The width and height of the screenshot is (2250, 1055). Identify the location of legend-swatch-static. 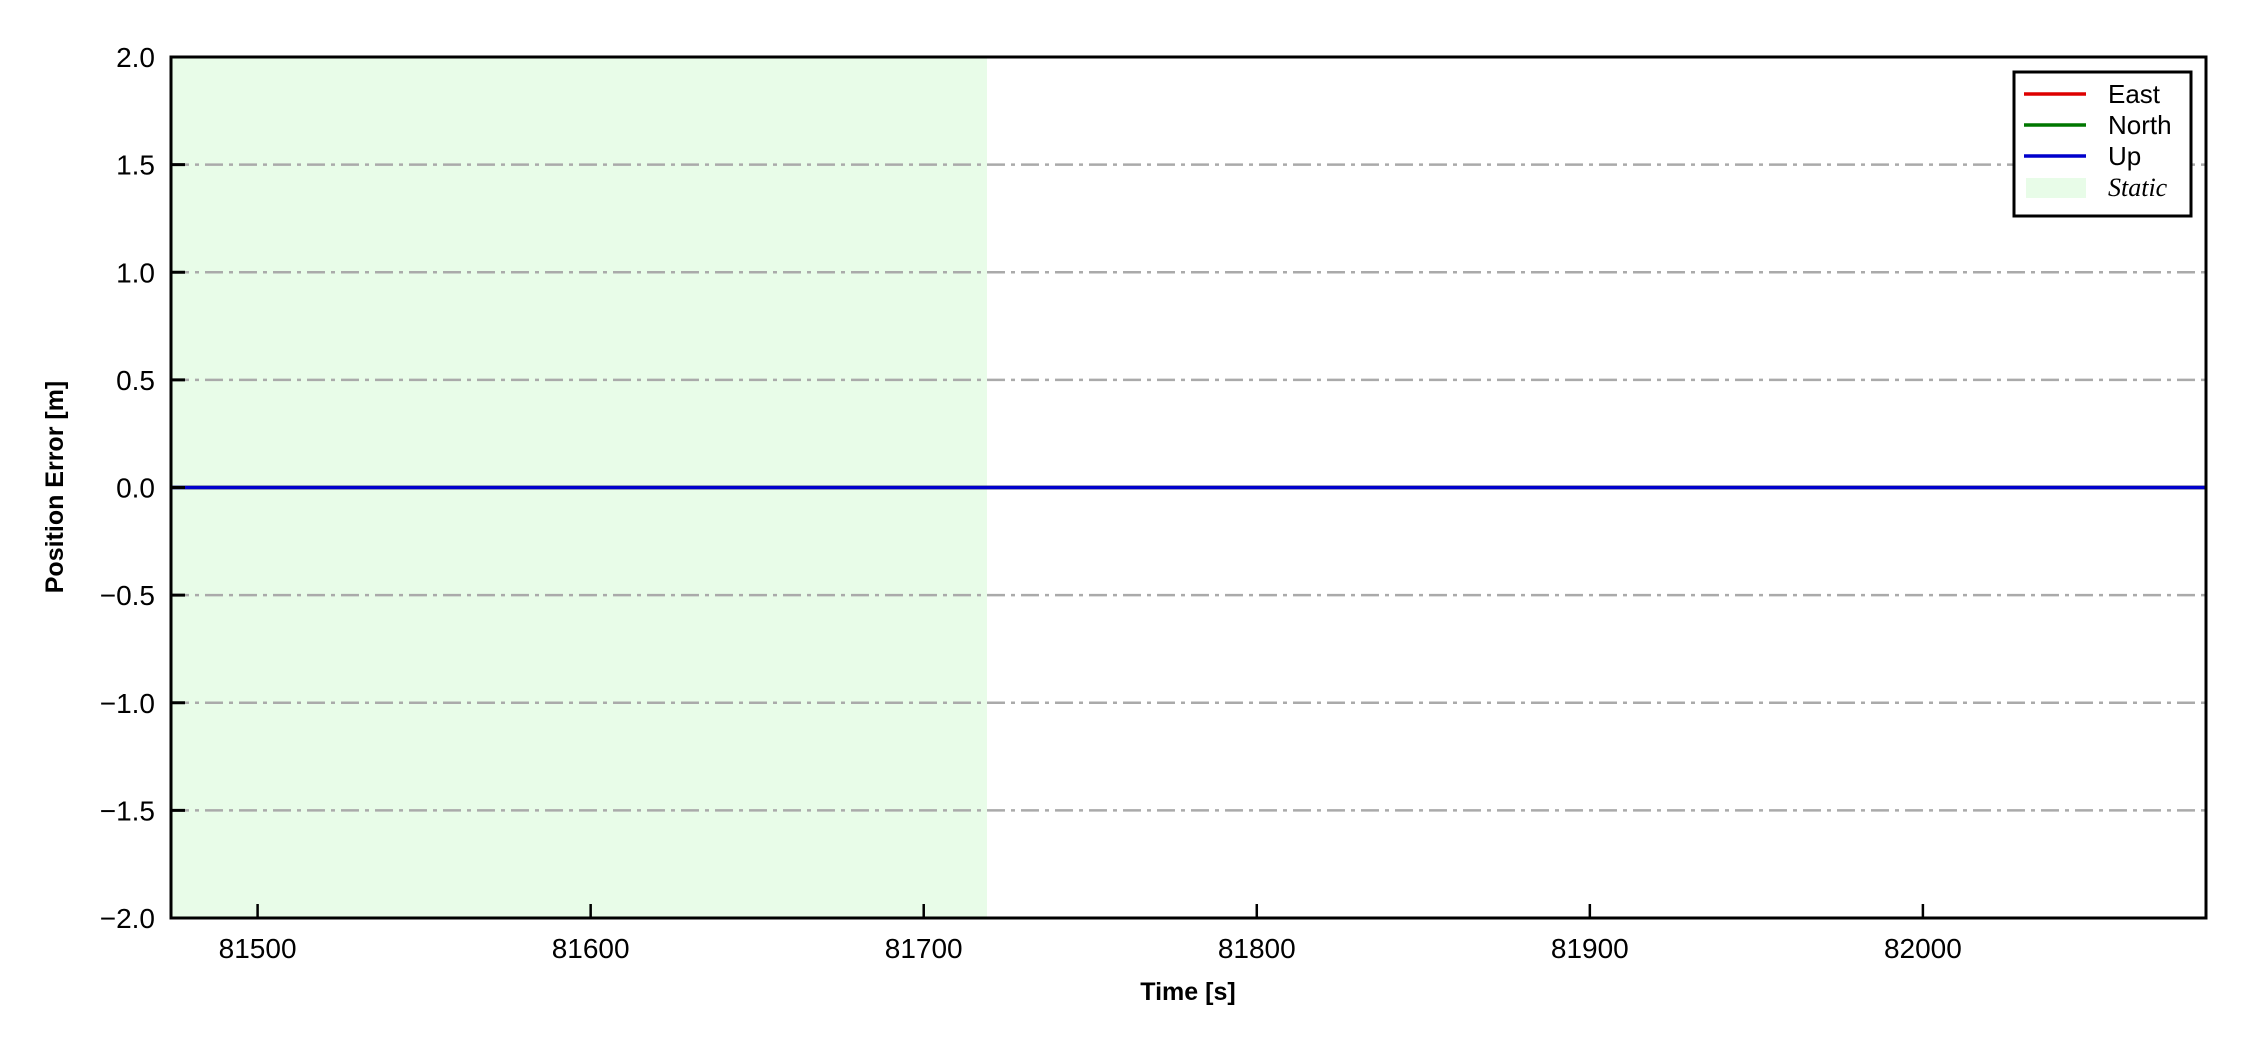
(2056, 188).